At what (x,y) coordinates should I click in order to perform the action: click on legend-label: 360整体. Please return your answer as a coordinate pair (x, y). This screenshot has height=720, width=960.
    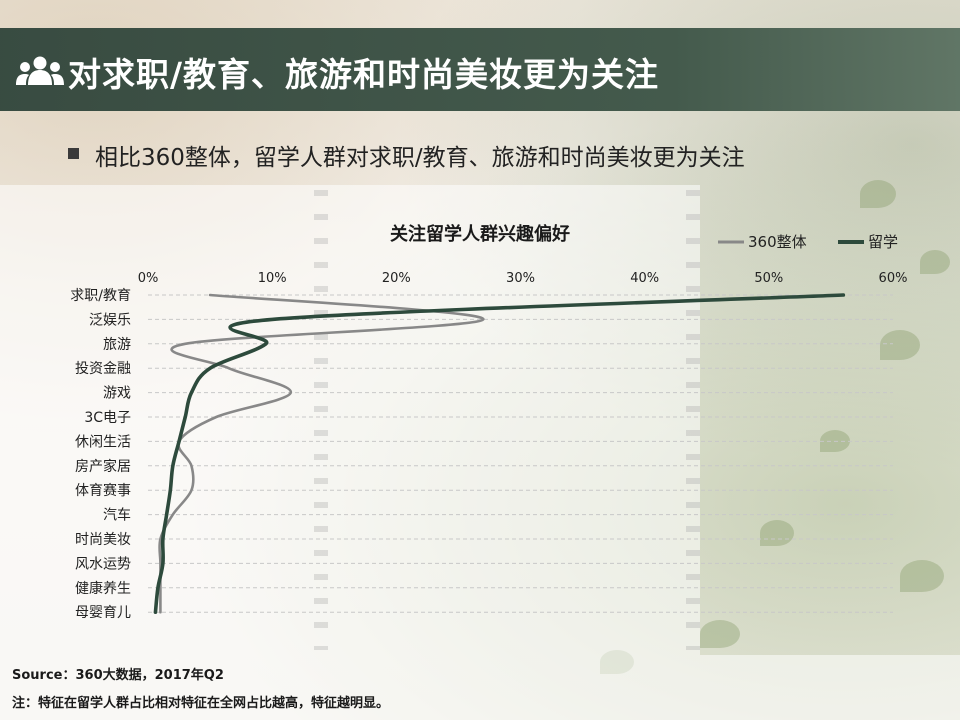
    Looking at the image, I should click on (777, 242).